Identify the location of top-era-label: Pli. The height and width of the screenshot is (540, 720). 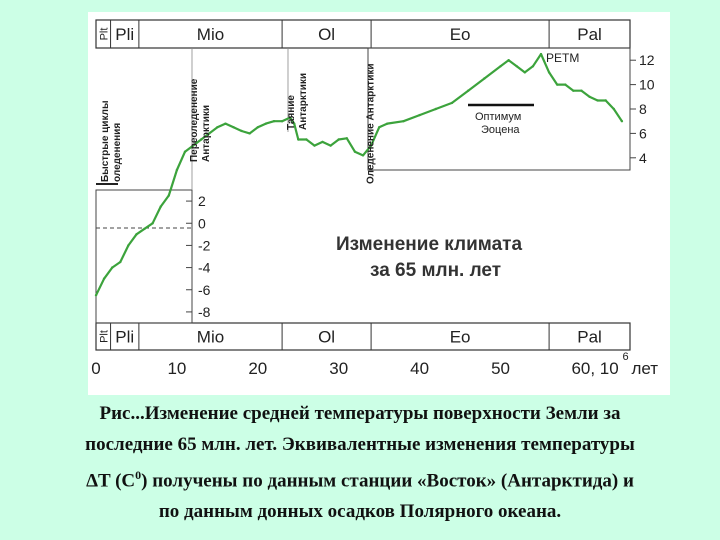
(124, 34).